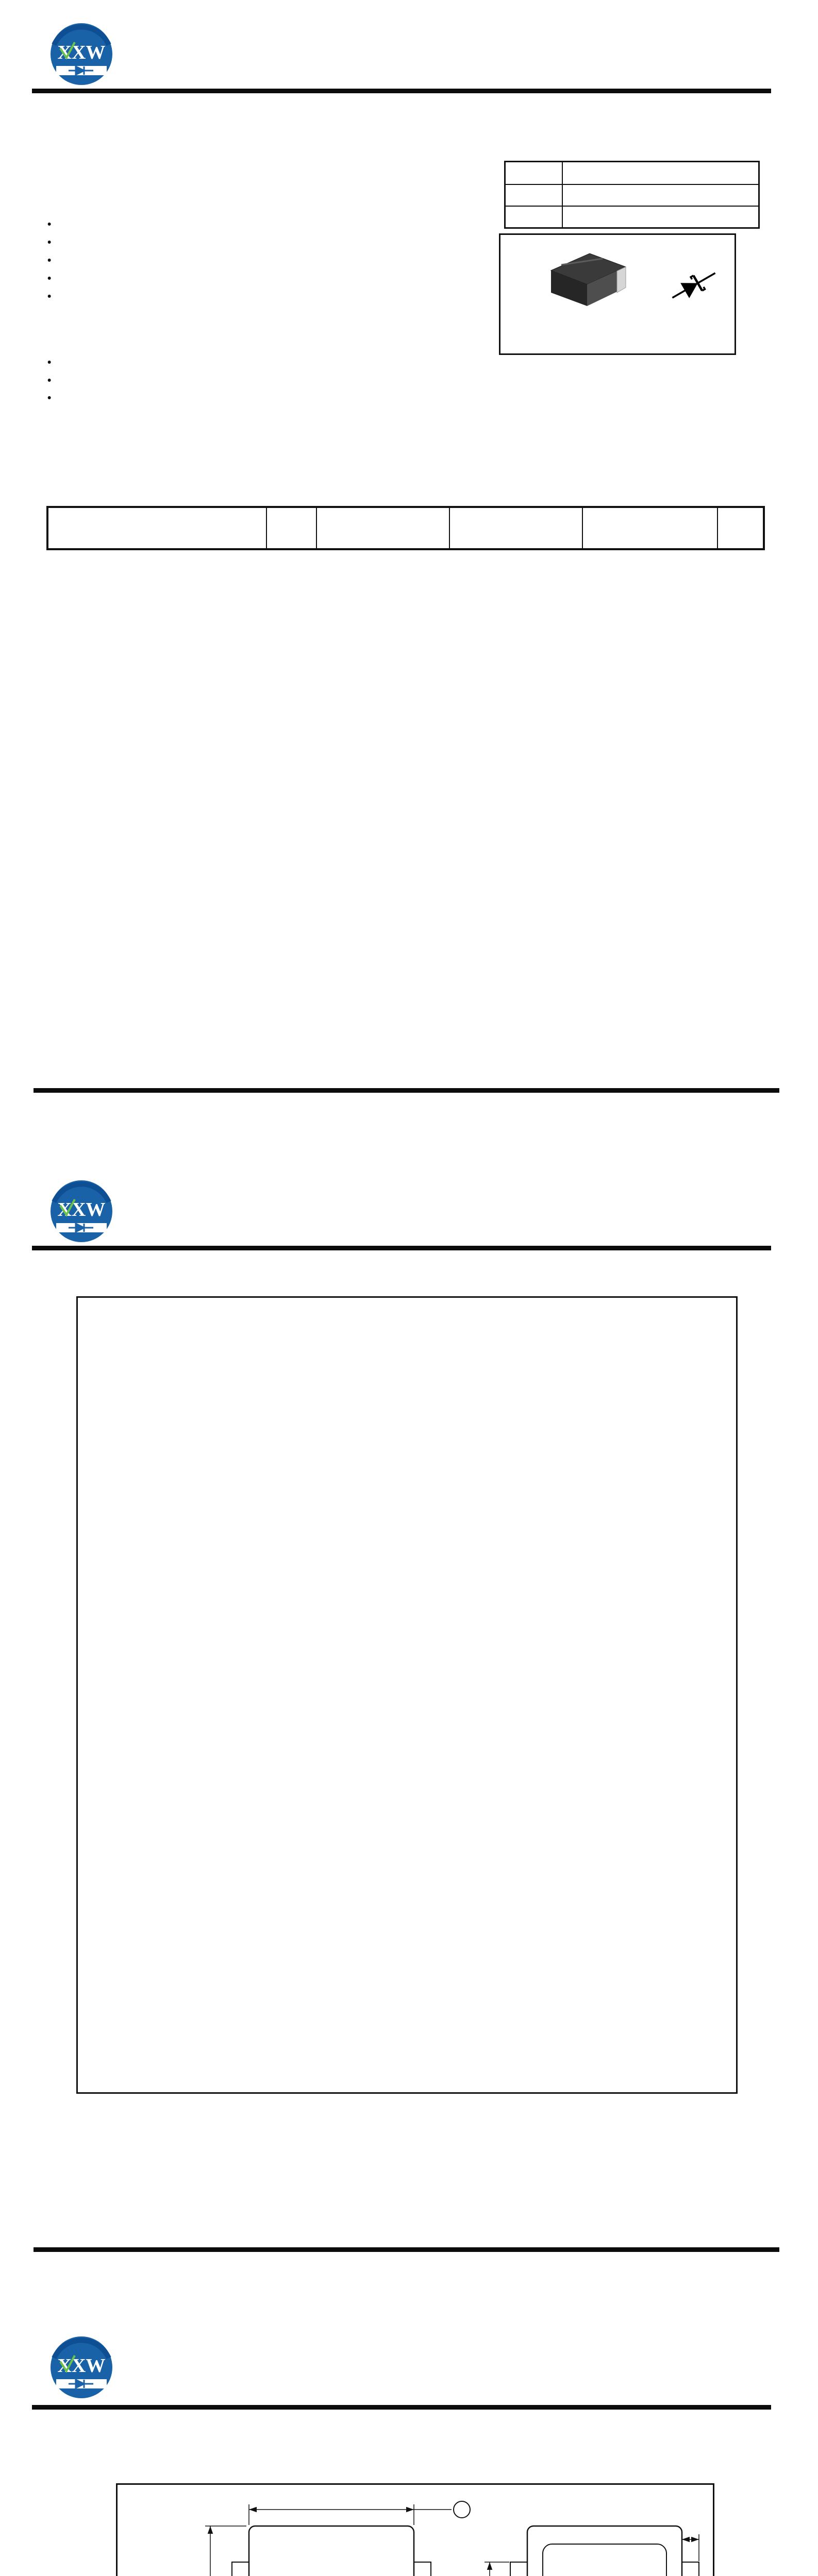  Describe the element at coordinates (331, 2550) in the screenshot. I see `top-view-body` at that location.